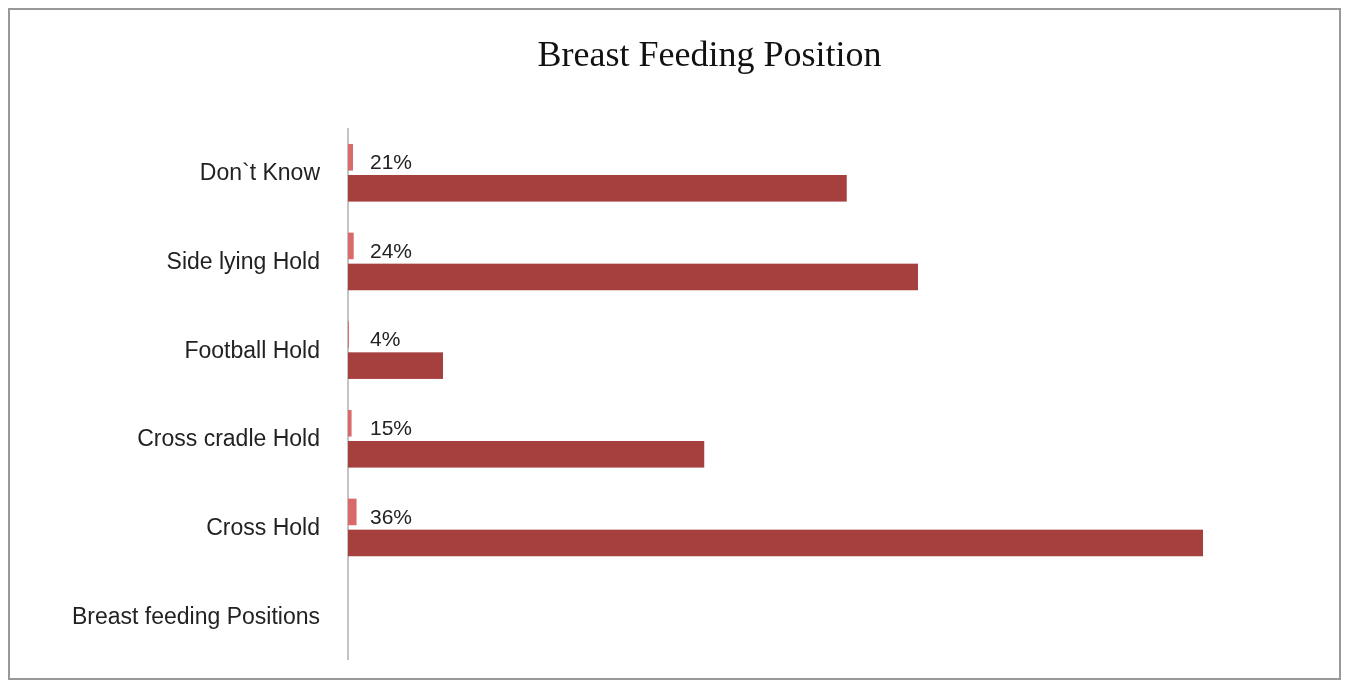 The image size is (1349, 688). I want to click on chart-title: Breast Feeding Position, so click(709, 54).